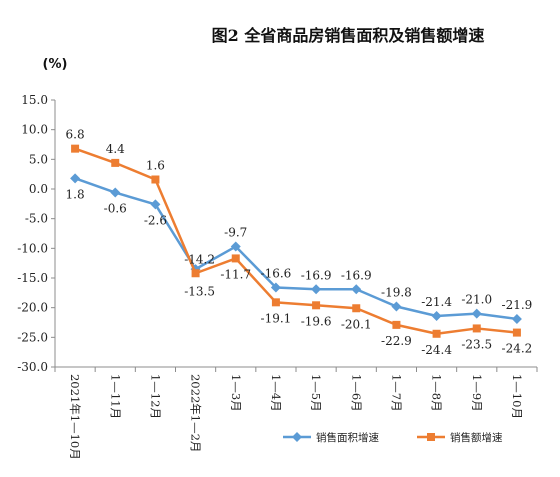 The image size is (560, 477). I want to click on data-label: -19.8, so click(396, 292).